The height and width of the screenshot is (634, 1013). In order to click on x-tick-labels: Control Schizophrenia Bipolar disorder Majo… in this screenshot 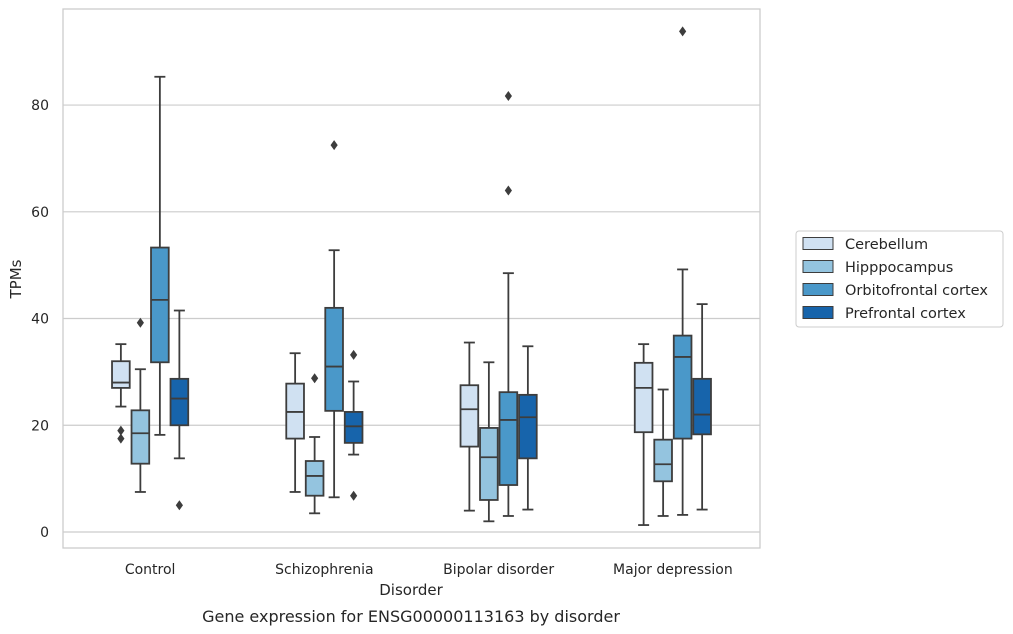, I will do `click(429, 570)`.